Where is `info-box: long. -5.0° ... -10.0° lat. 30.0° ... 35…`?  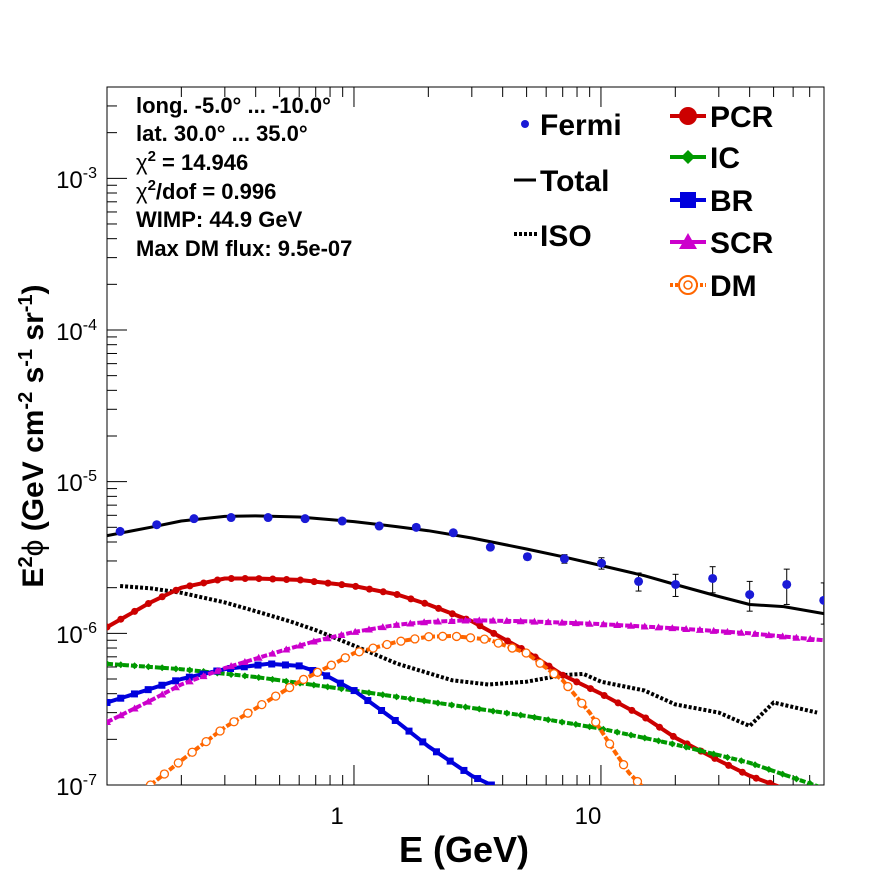
info-box: long. -5.0° ... -10.0° lat. 30.0° ... 35… is located at coordinates (244, 177).